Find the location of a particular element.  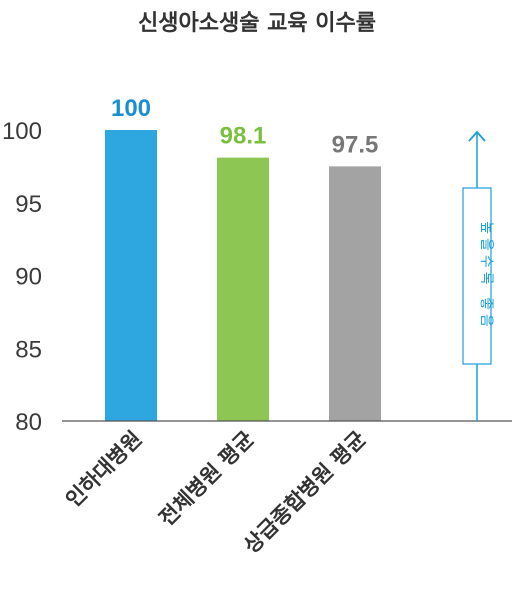

annotation-text: 높을수록 좋음 is located at coordinates (486, 276).